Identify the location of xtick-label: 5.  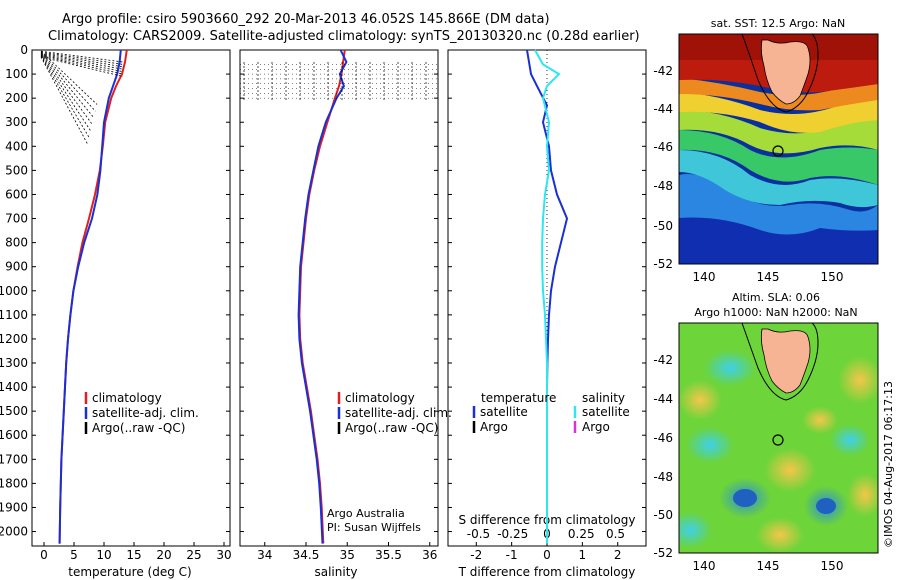
(74, 555).